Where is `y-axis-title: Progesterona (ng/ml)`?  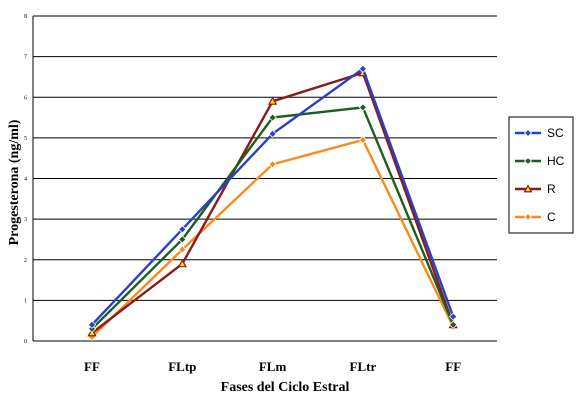 y-axis-title: Progesterona (ng/ml) is located at coordinates (14, 182).